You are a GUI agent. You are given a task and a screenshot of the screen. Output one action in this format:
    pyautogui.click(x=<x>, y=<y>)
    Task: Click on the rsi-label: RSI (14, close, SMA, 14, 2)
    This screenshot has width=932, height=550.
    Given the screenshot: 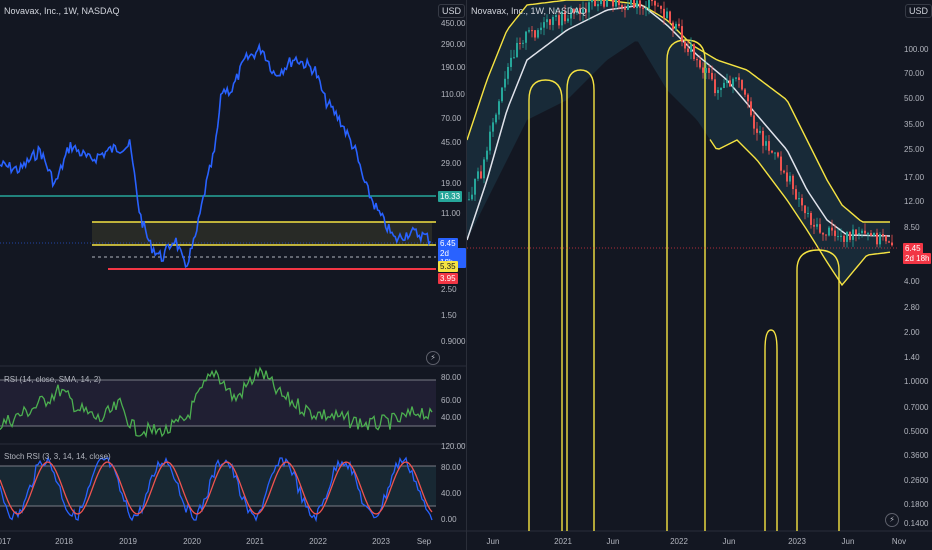 What is the action you would take?
    pyautogui.click(x=52, y=379)
    